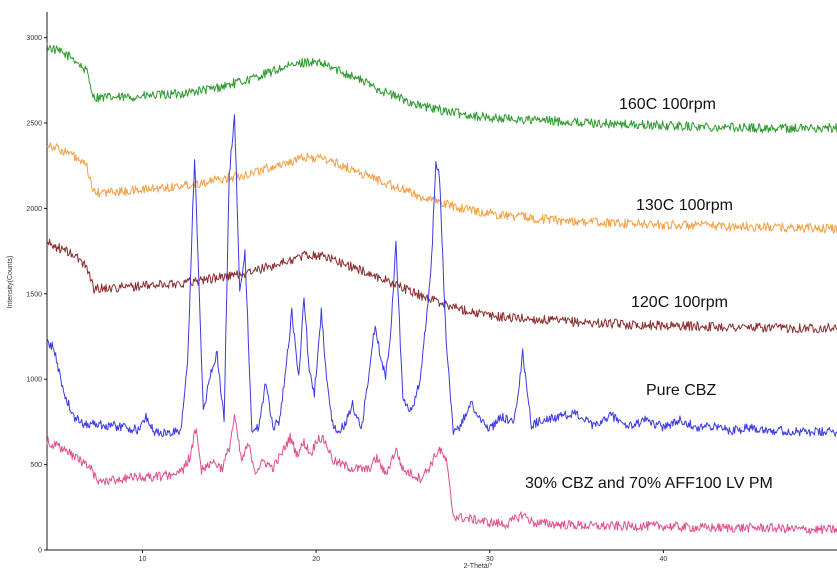 Image resolution: width=837 pixels, height=571 pixels. Describe the element at coordinates (679, 302) in the screenshot. I see `label-120c-100rpm: 120C 100rpm` at that location.